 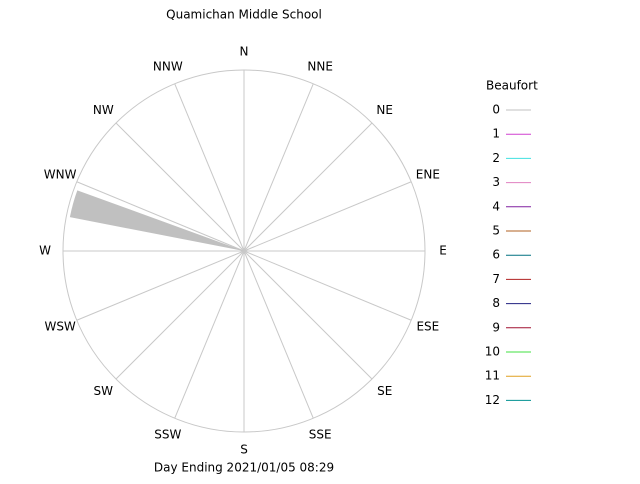 What do you see at coordinates (496, 303) in the screenshot?
I see `legend-label: 8` at bounding box center [496, 303].